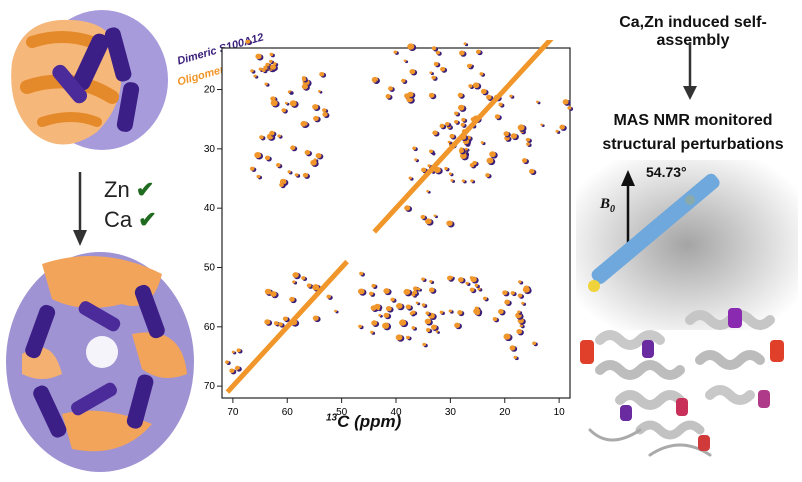 The height and width of the screenshot is (482, 802). I want to click on mas-nmr-step-line2: structural perturbations, so click(693, 144).